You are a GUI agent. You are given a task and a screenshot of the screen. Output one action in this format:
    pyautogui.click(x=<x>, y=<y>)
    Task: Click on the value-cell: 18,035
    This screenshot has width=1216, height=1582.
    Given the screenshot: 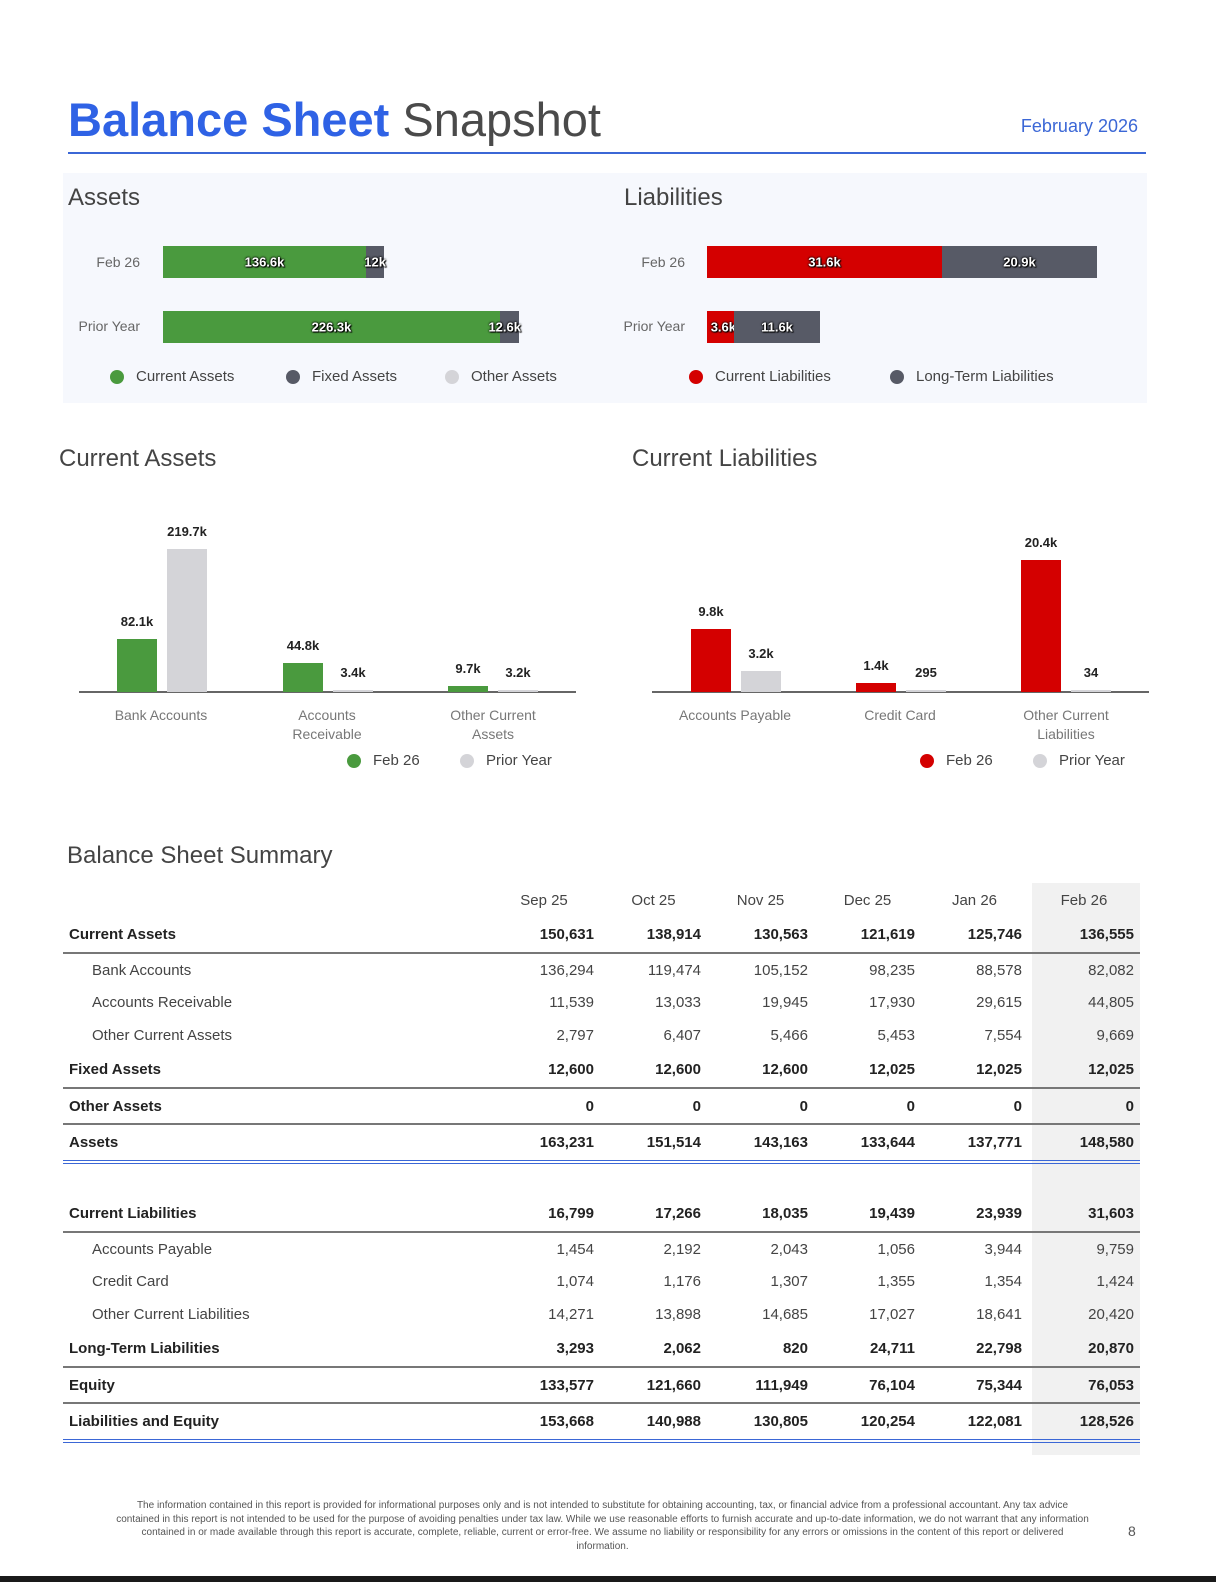 What is the action you would take?
    pyautogui.click(x=760, y=1214)
    